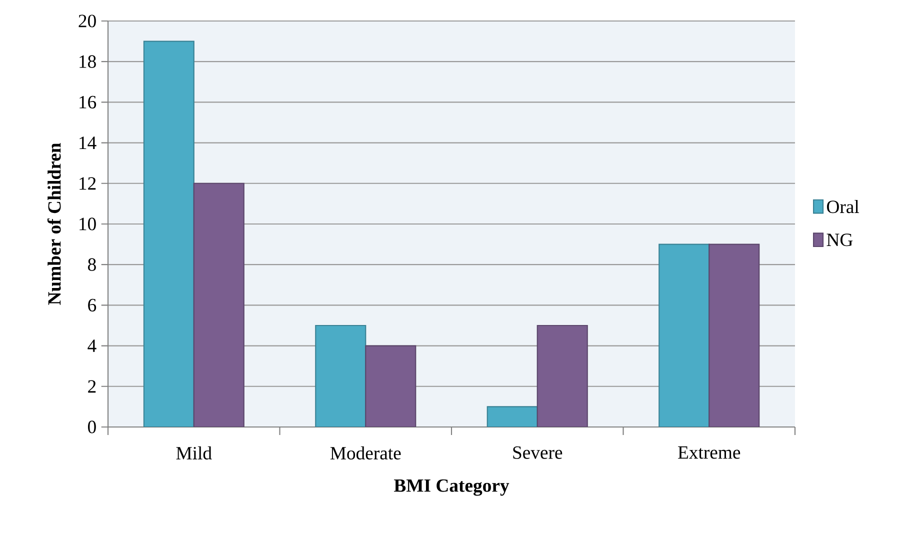  I want to click on y-tick-label: 4, so click(92, 346).